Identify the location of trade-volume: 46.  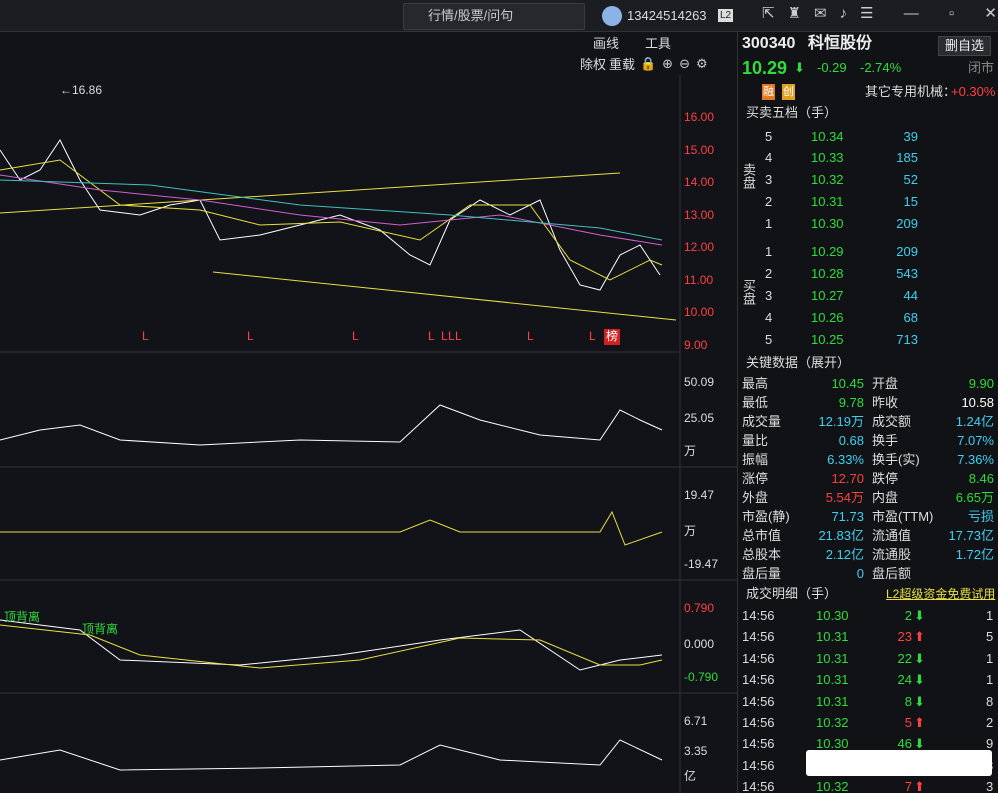
(904, 744).